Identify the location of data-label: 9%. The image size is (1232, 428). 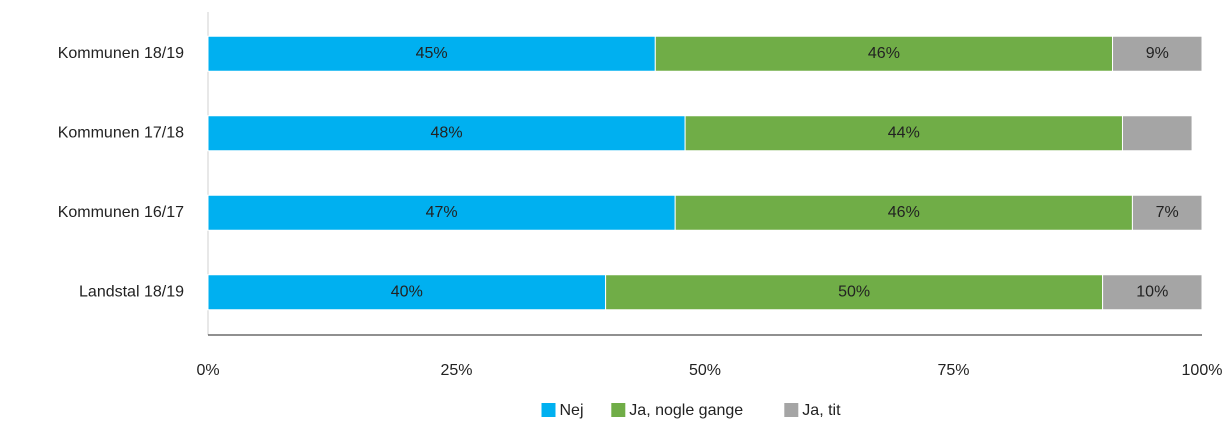
(1157, 53).